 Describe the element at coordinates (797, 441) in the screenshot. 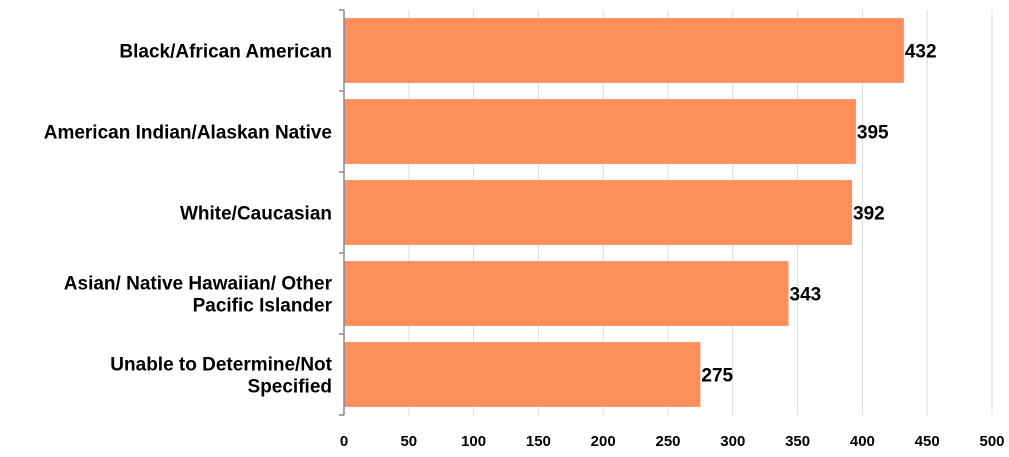

I see `x-tick-label-7: 350` at that location.